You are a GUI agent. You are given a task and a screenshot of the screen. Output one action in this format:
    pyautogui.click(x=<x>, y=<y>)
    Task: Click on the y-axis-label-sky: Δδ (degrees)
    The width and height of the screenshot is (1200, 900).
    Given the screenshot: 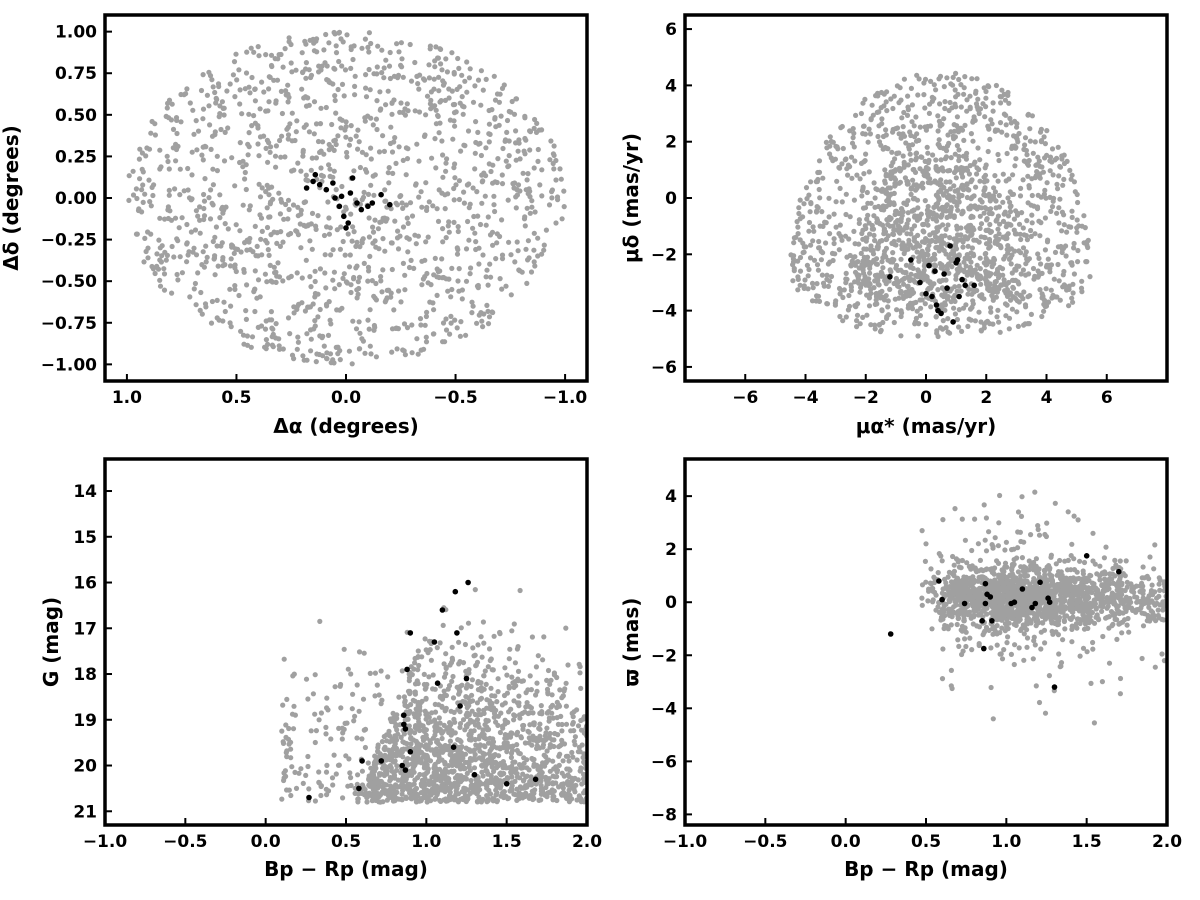 What is the action you would take?
    pyautogui.click(x=11, y=198)
    